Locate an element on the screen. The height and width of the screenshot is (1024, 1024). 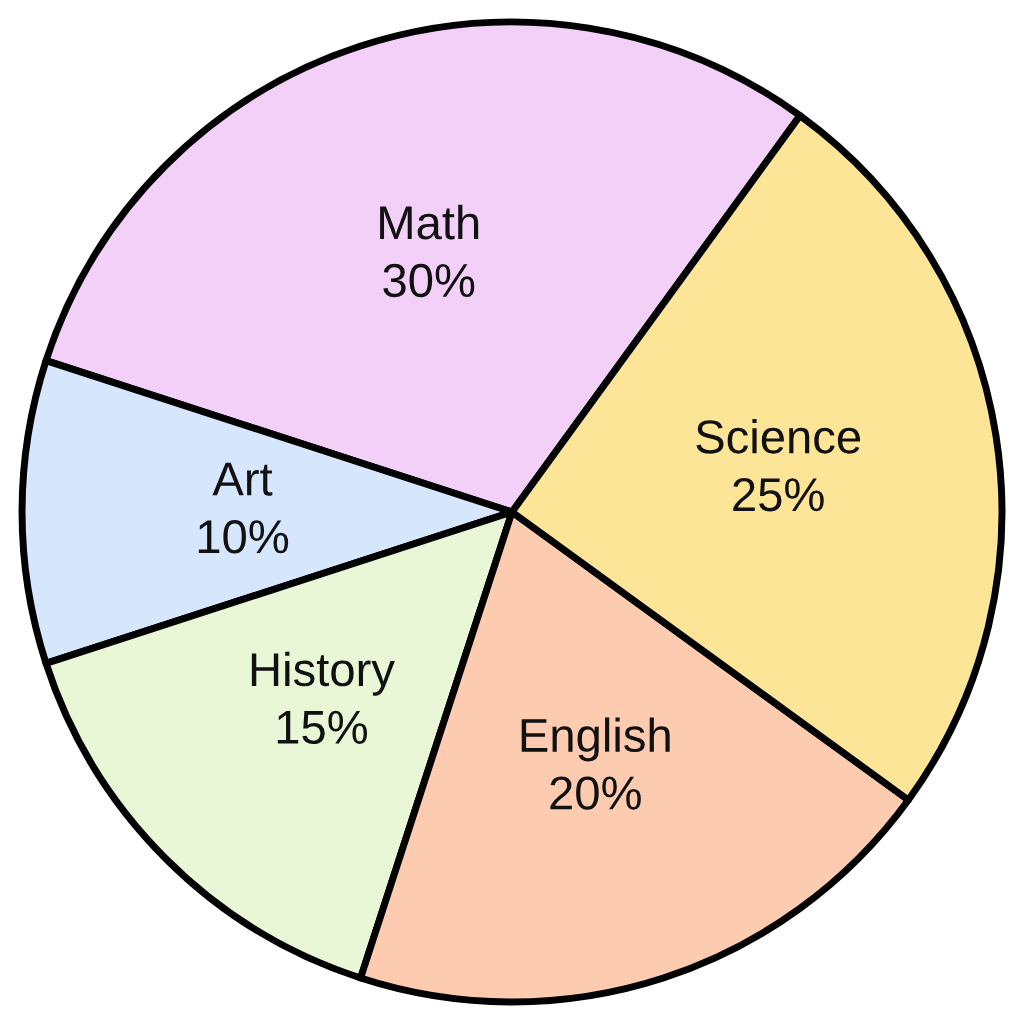
data-label: 10% is located at coordinates (243, 537).